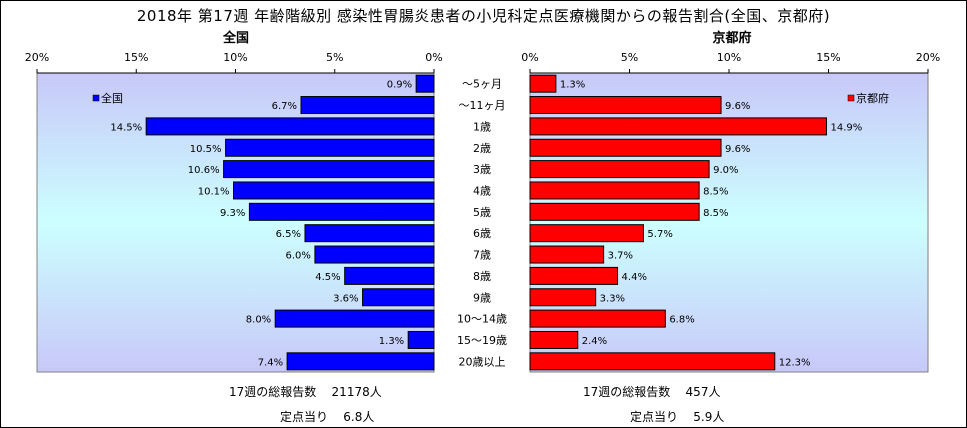  Describe the element at coordinates (634, 277) in the screenshot. I see `data-label: 4.4%` at that location.